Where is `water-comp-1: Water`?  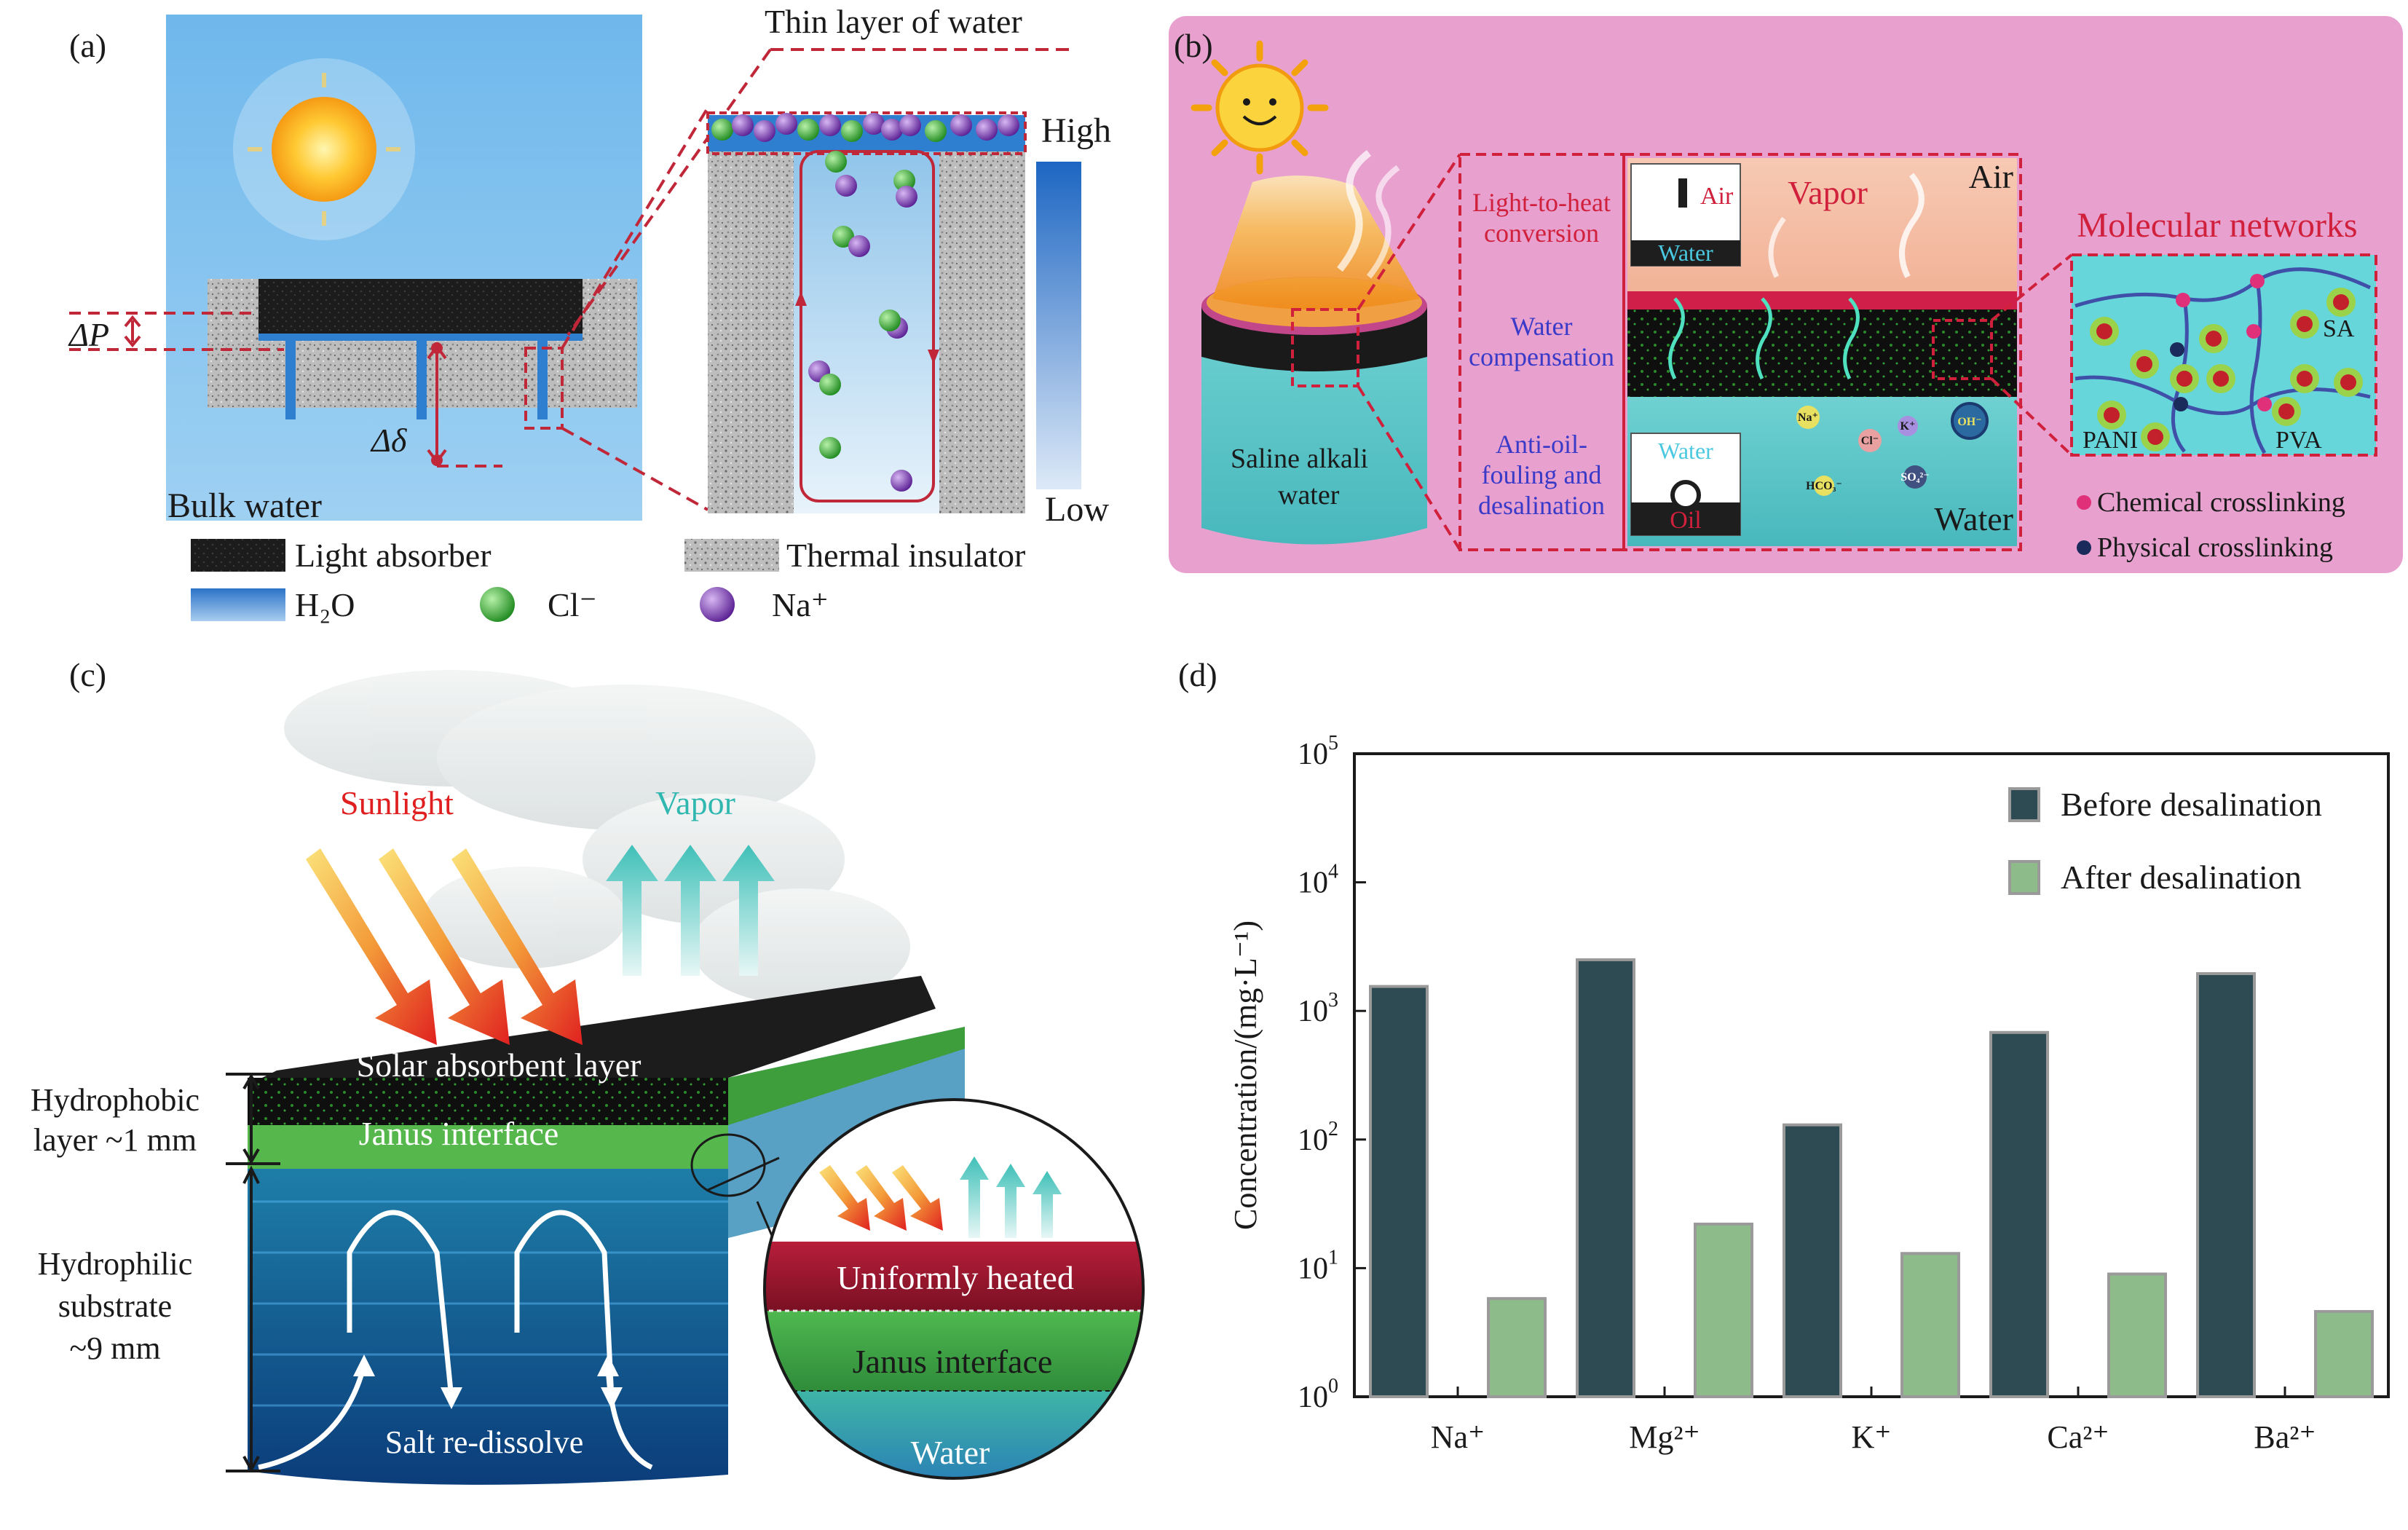
water-comp-1: Water is located at coordinates (1541, 326).